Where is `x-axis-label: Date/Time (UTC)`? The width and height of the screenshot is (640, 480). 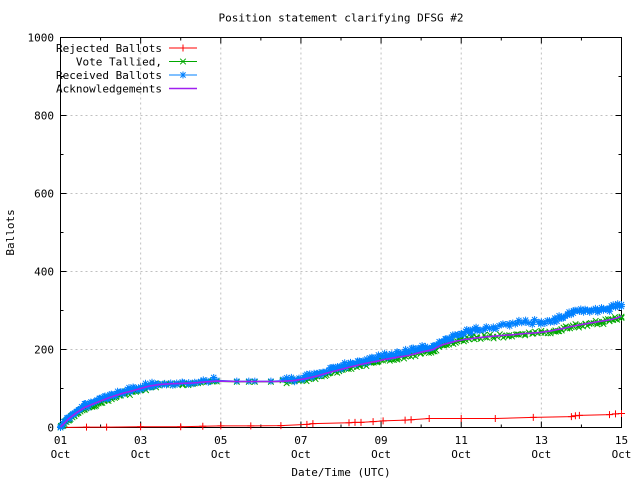 x-axis-label: Date/Time (UTC) is located at coordinates (340, 472).